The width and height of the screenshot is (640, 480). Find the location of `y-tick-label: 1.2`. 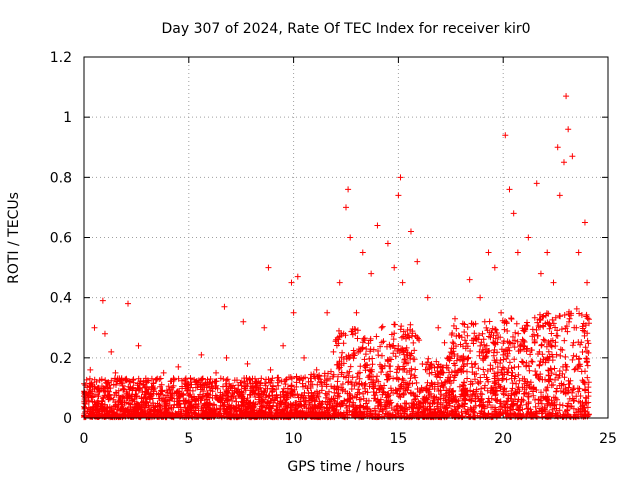

y-tick-label: 1.2 is located at coordinates (61, 58).